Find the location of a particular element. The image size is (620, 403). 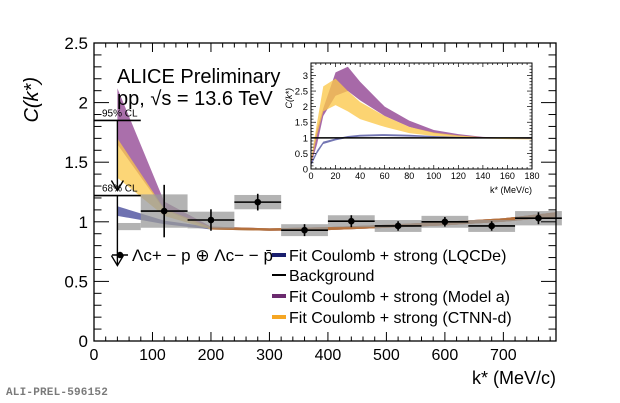

x-tick-label: 200 is located at coordinates (211, 355).